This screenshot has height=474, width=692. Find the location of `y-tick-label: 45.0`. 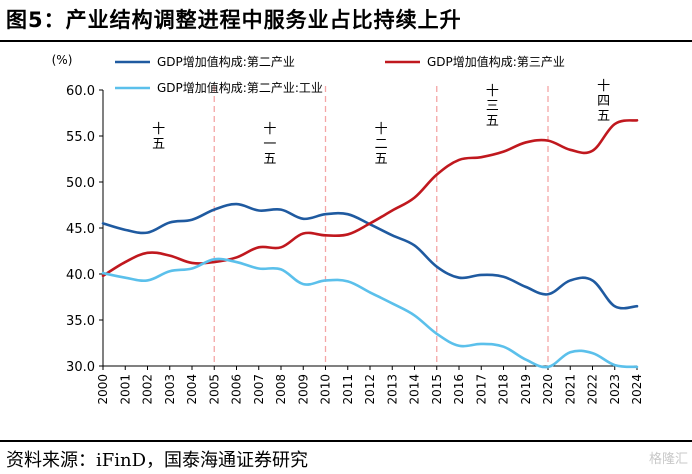

y-tick-label: 45.0 is located at coordinates (80, 229).